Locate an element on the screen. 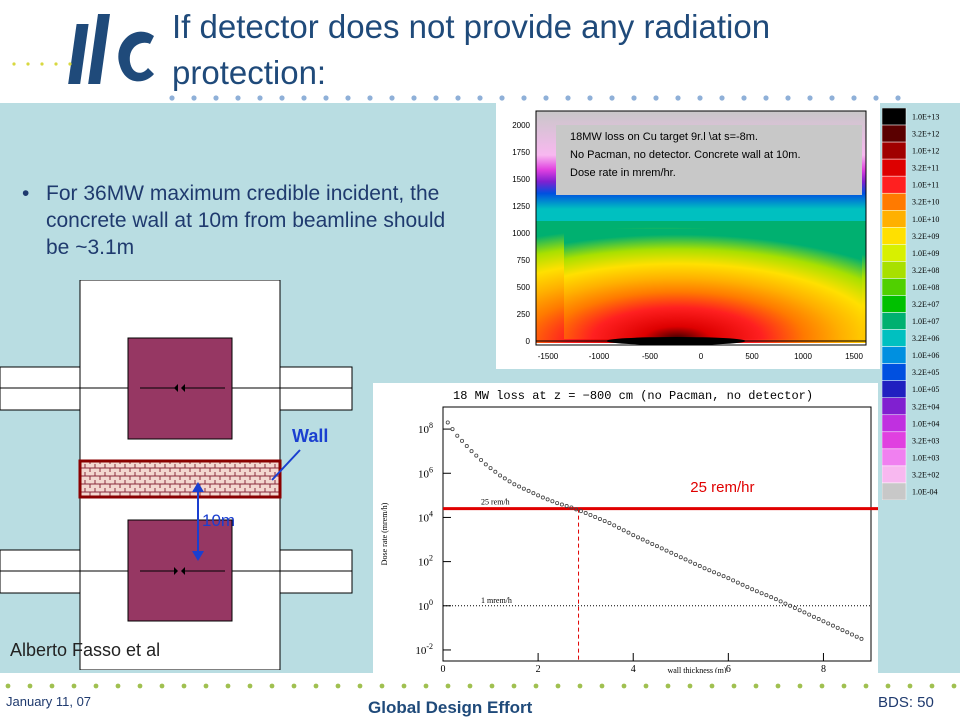  contour-y-tick: 1500 is located at coordinates (521, 179).